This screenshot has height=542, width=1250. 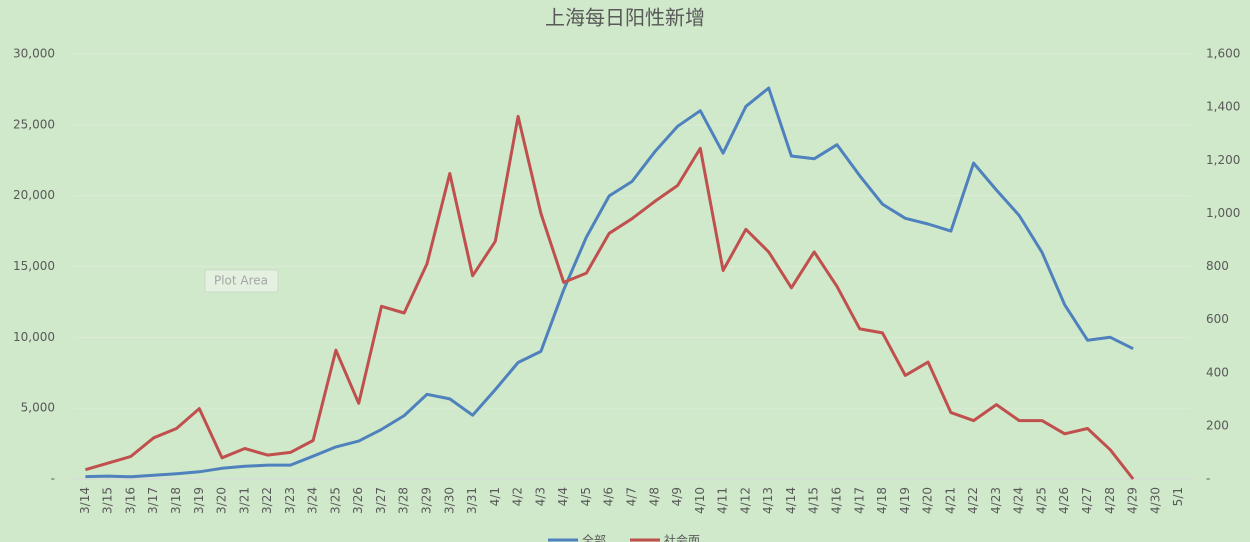 I want to click on y-tick-label: 25,000, so click(x=34, y=124).